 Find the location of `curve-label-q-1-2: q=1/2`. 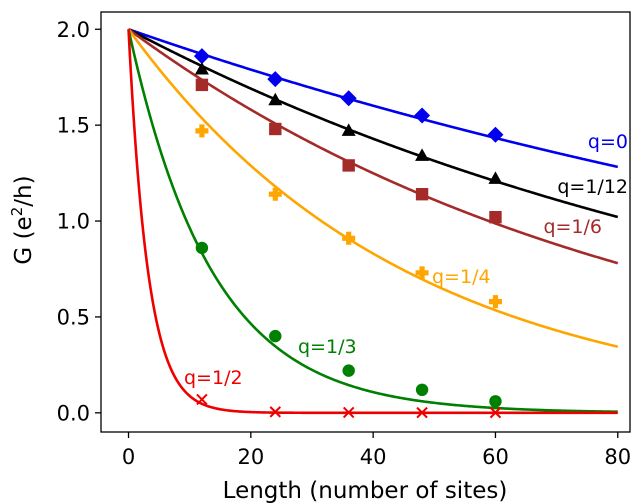

curve-label-q-1-2: q=1/2 is located at coordinates (213, 378).